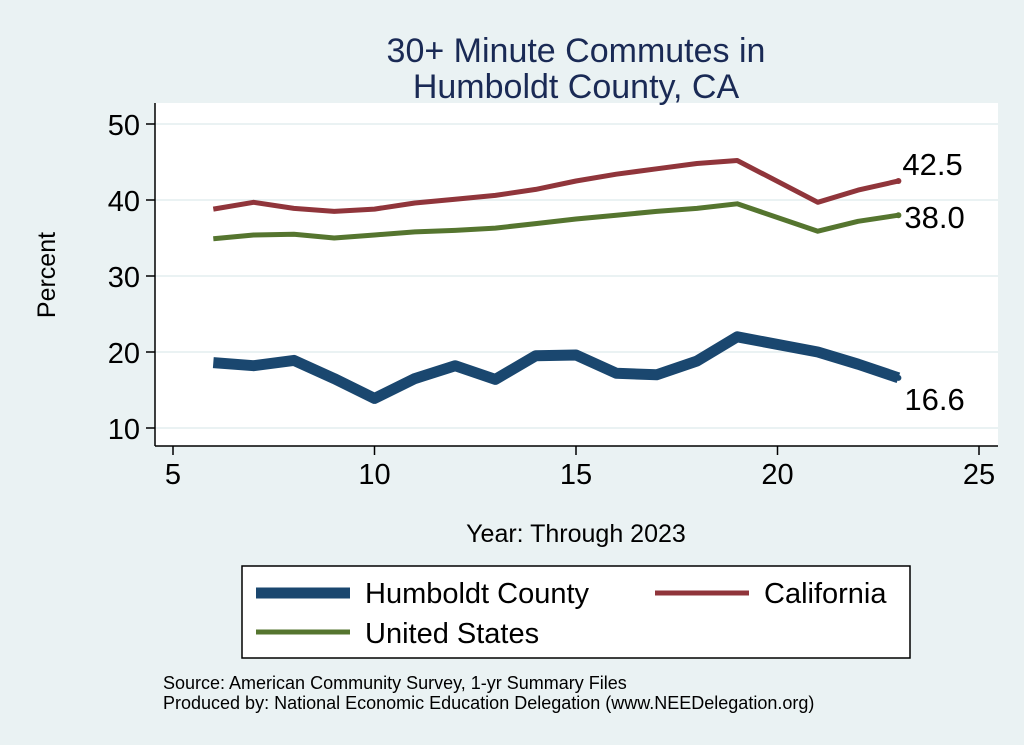 This screenshot has height=745, width=1024. Describe the element at coordinates (452, 634) in the screenshot. I see `legend-label-united-states: United States` at that location.